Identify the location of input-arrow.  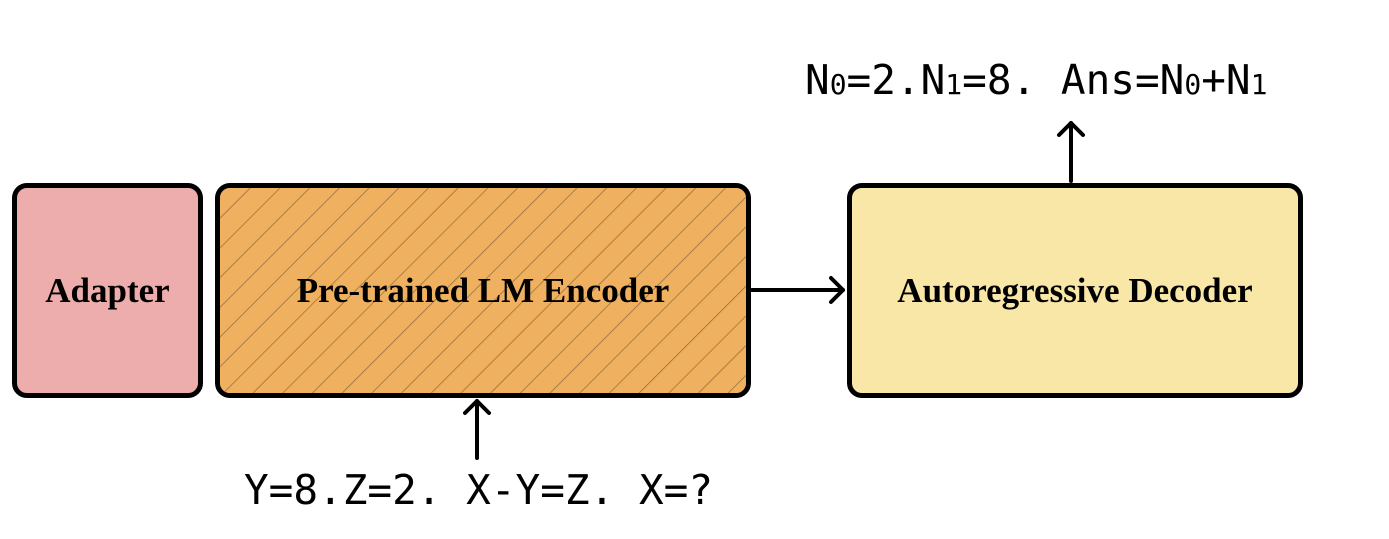
(477, 429).